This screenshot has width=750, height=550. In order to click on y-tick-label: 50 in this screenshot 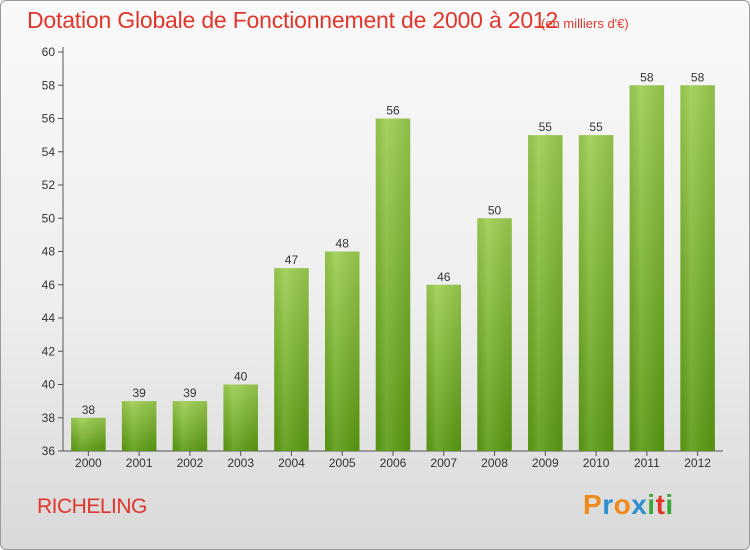, I will do `click(49, 218)`.